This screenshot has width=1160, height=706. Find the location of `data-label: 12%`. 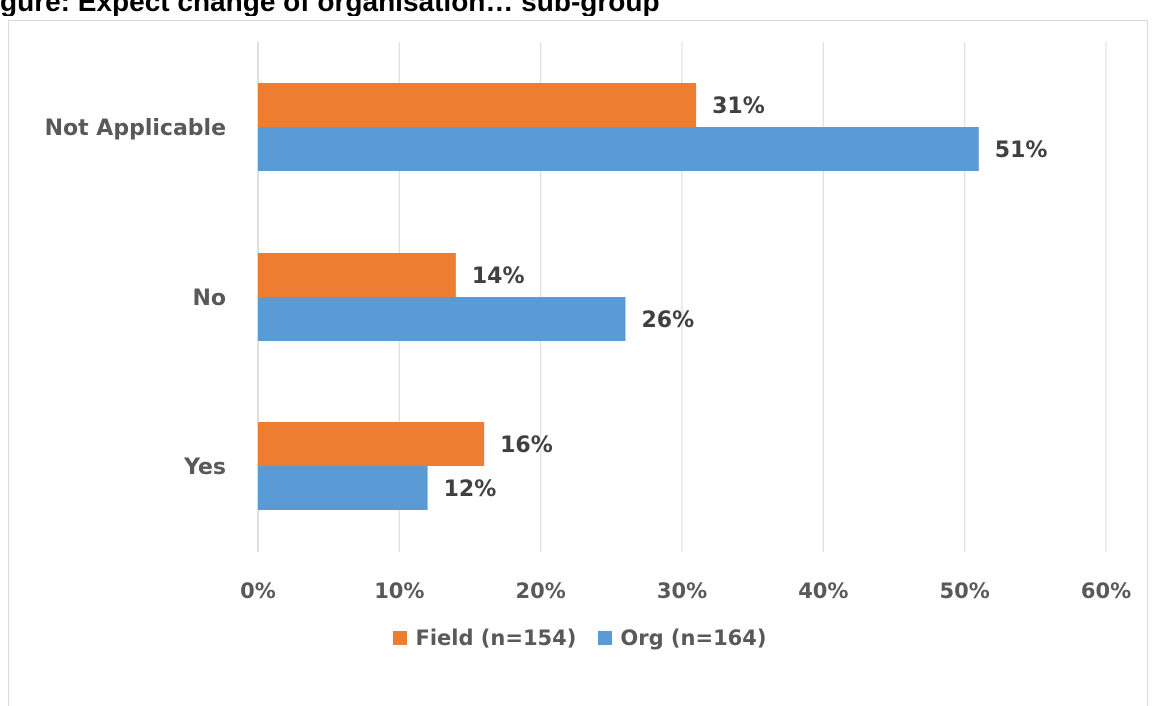

data-label: 12% is located at coordinates (470, 489).